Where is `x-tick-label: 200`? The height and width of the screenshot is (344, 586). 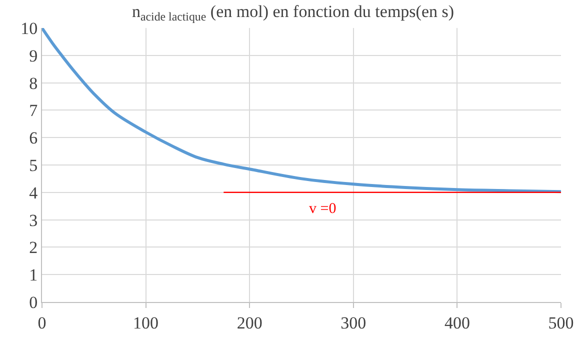
x-tick-label: 200 is located at coordinates (249, 322).